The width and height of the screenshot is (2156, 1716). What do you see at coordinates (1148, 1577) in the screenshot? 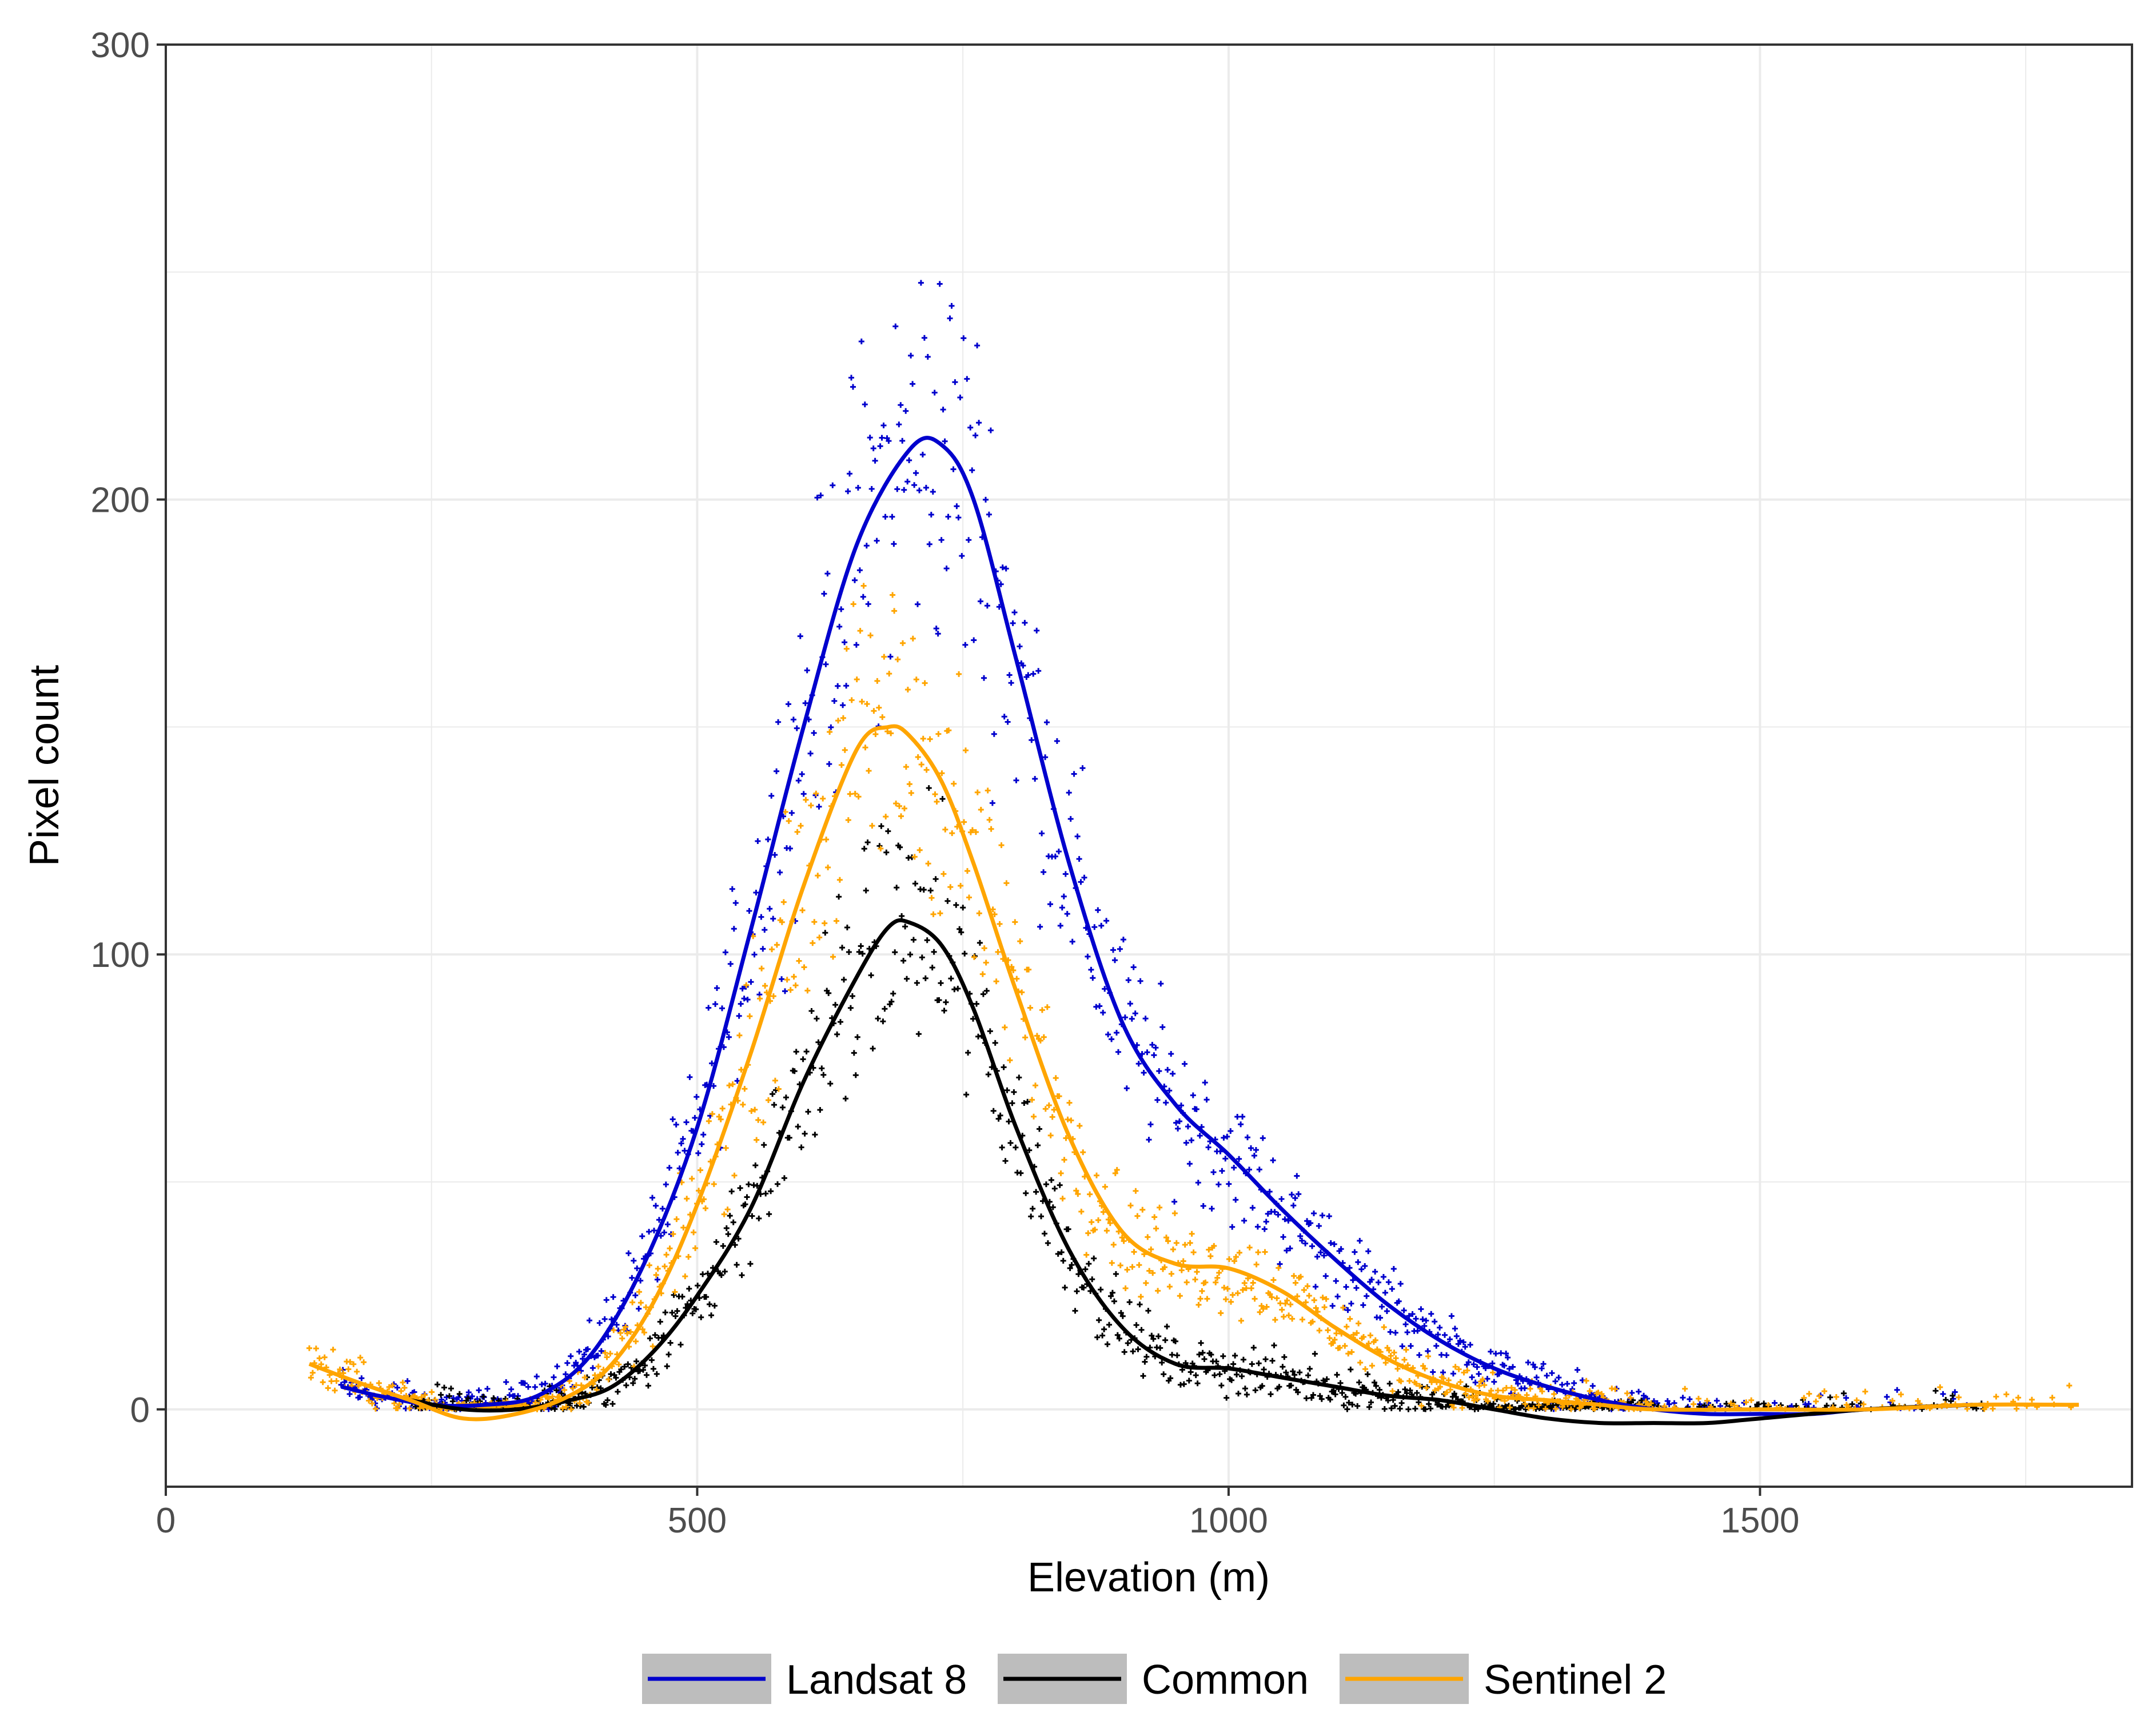
I see `x-axis-title: Elevation (m)` at bounding box center [1148, 1577].